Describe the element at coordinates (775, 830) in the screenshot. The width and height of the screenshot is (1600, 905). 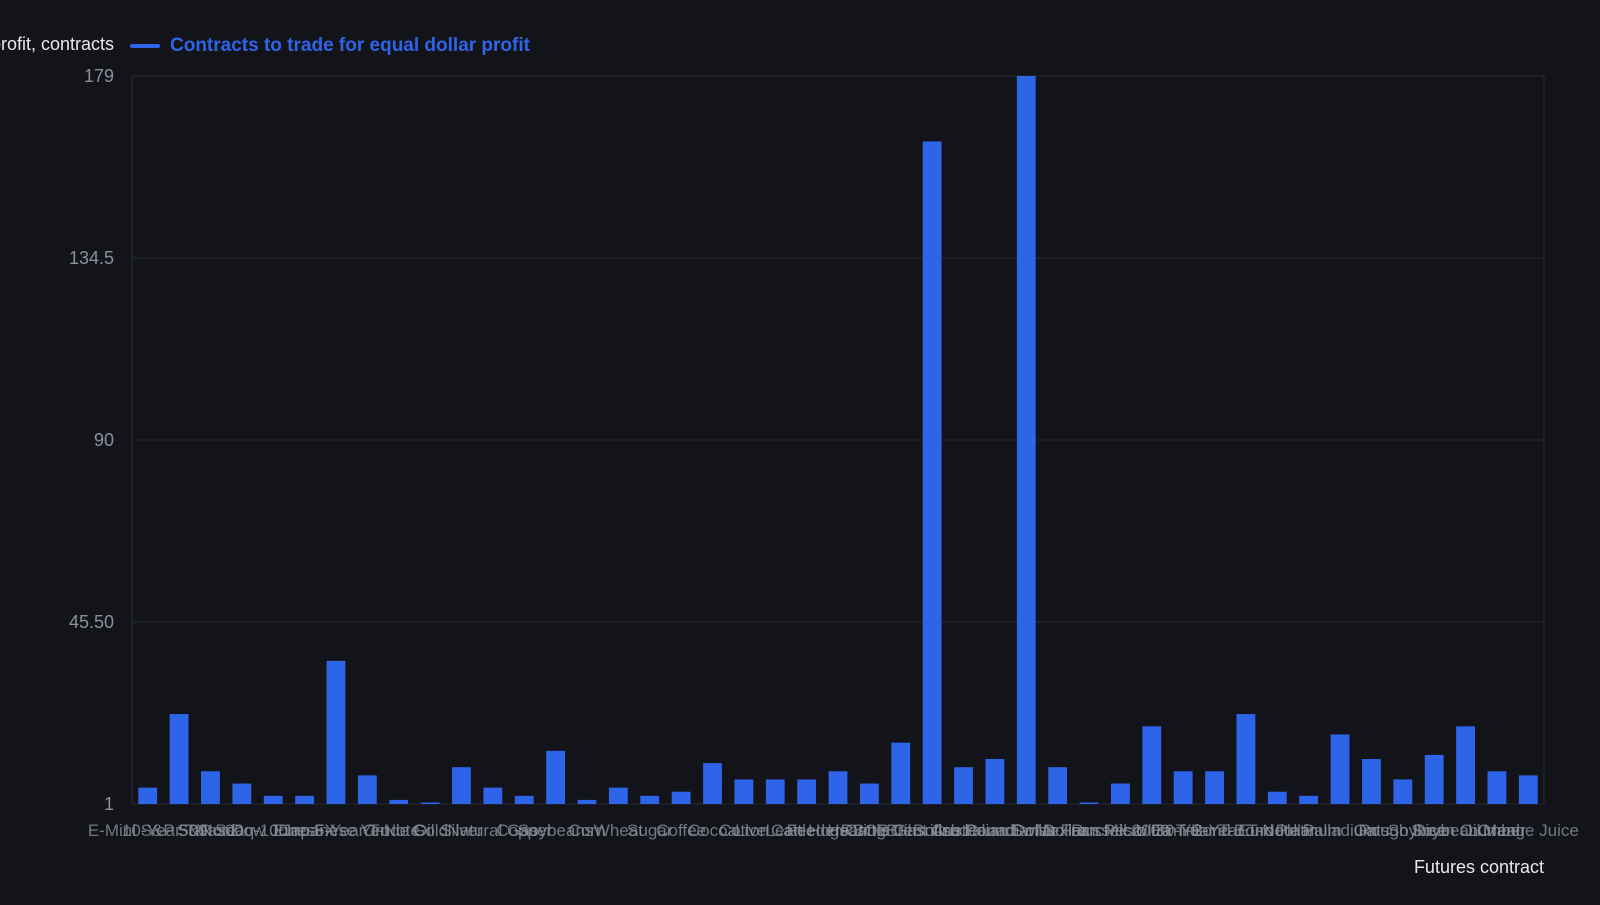
I see `x-tick-label: Live Cattle` at that location.